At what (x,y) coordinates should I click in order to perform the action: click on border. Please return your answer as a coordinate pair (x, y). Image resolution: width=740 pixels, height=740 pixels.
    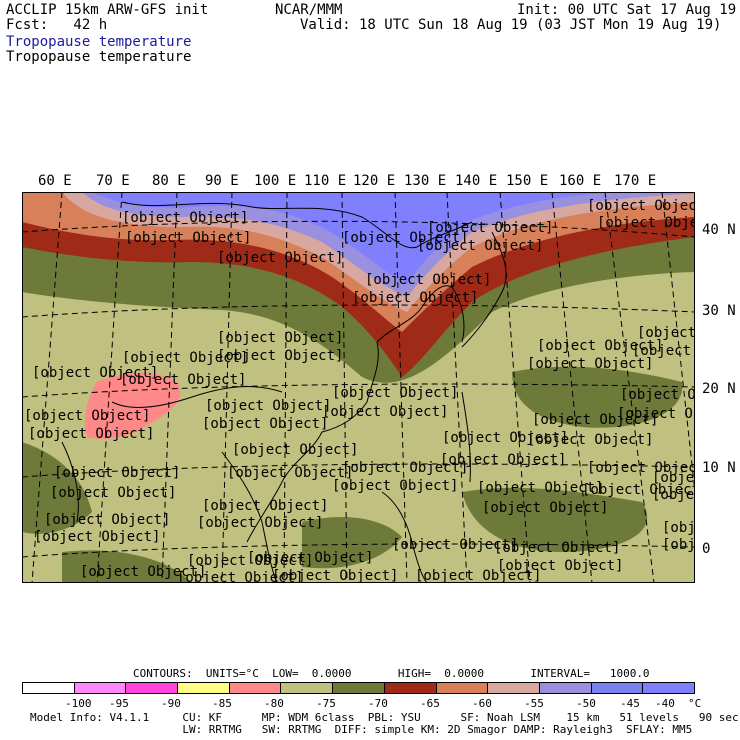
    Looking at the image, I should click on (297, 225).